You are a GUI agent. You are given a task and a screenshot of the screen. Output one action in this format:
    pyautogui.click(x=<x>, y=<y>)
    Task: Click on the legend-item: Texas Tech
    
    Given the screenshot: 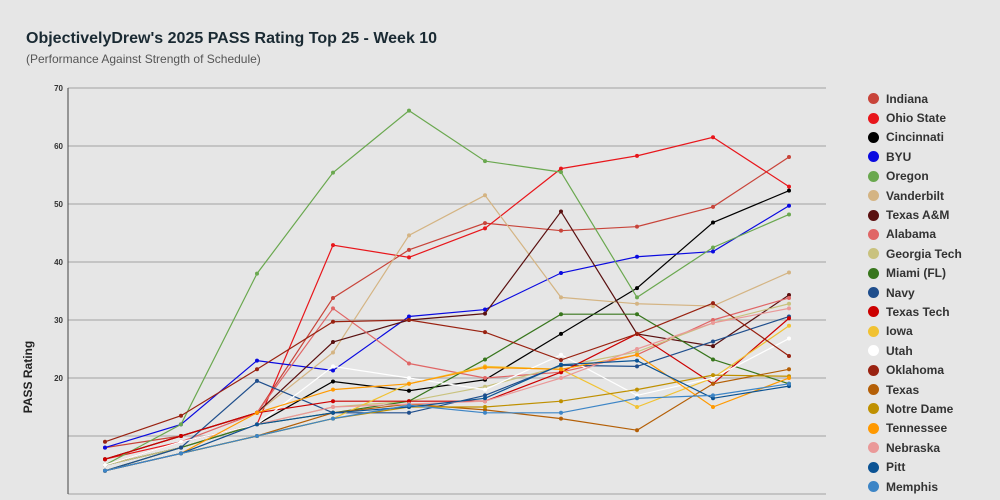 What is the action you would take?
    pyautogui.click(x=915, y=311)
    